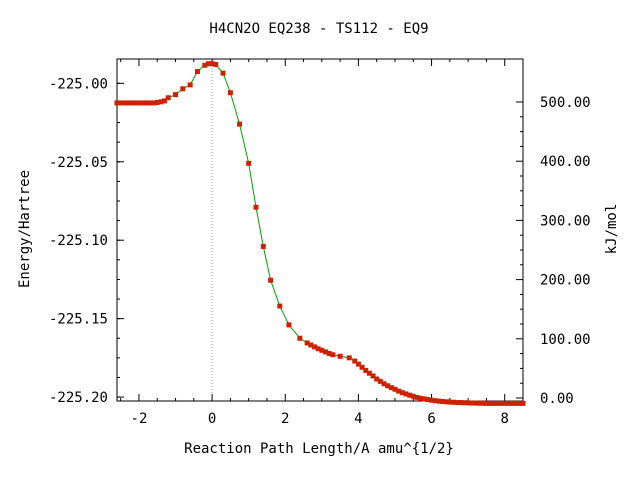 Image resolution: width=640 pixels, height=480 pixels. Describe the element at coordinates (565, 162) in the screenshot. I see `y2-tick-label: 400.00` at that location.